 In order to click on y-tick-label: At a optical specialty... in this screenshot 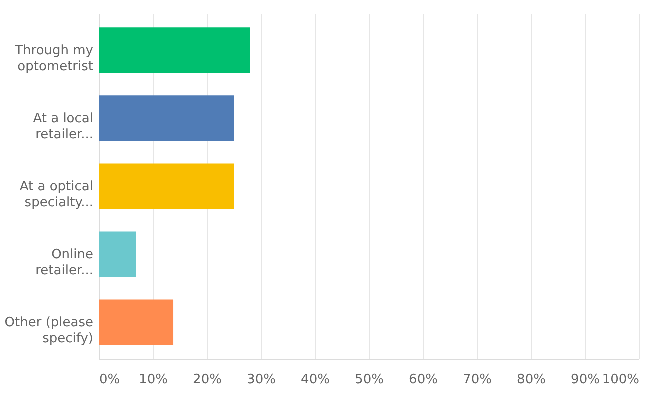, I will do `click(57, 195)`.